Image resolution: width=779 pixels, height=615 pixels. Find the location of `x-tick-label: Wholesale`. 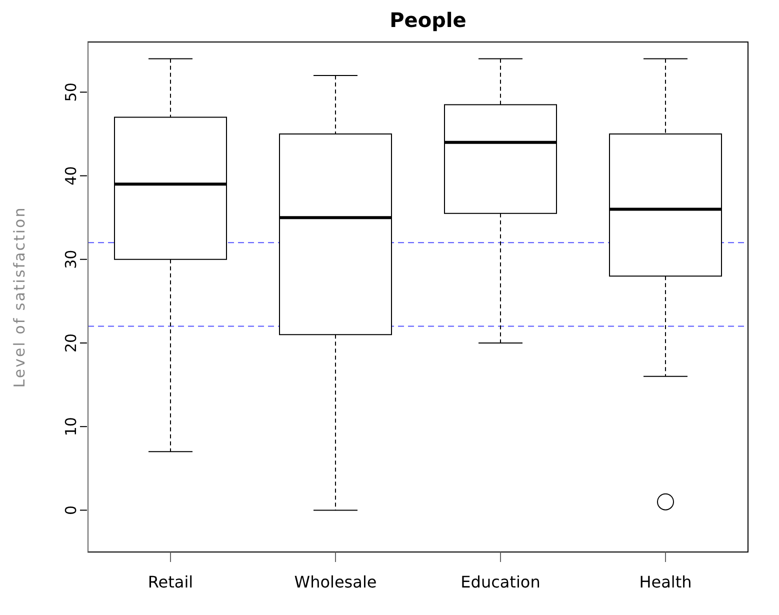

x-tick-label: Wholesale is located at coordinates (335, 582).